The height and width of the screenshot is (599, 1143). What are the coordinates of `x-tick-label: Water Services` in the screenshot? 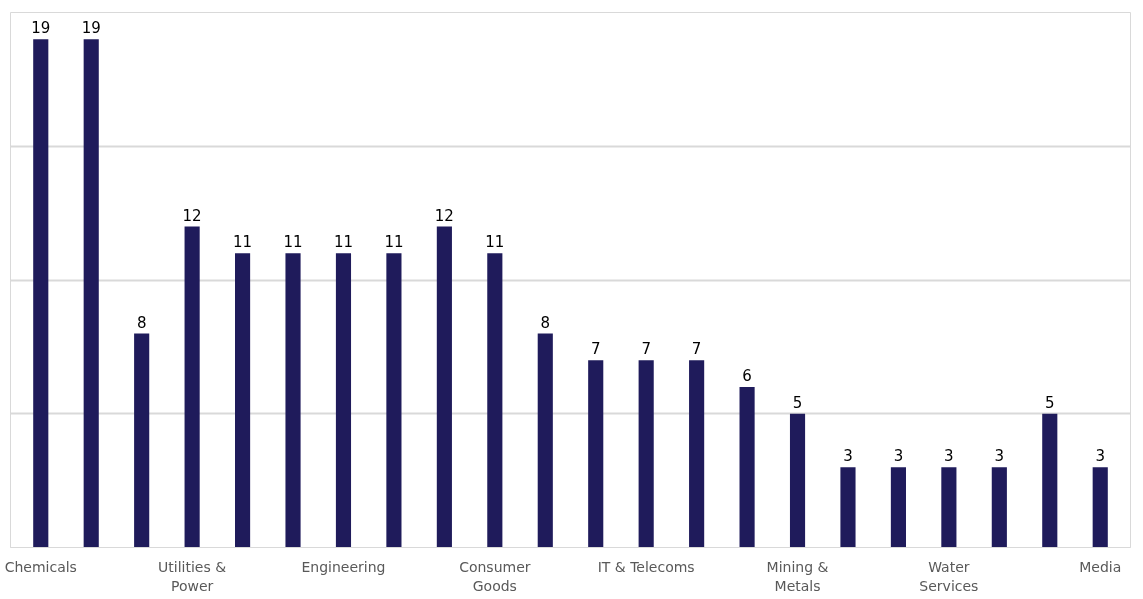 It's located at (949, 576).